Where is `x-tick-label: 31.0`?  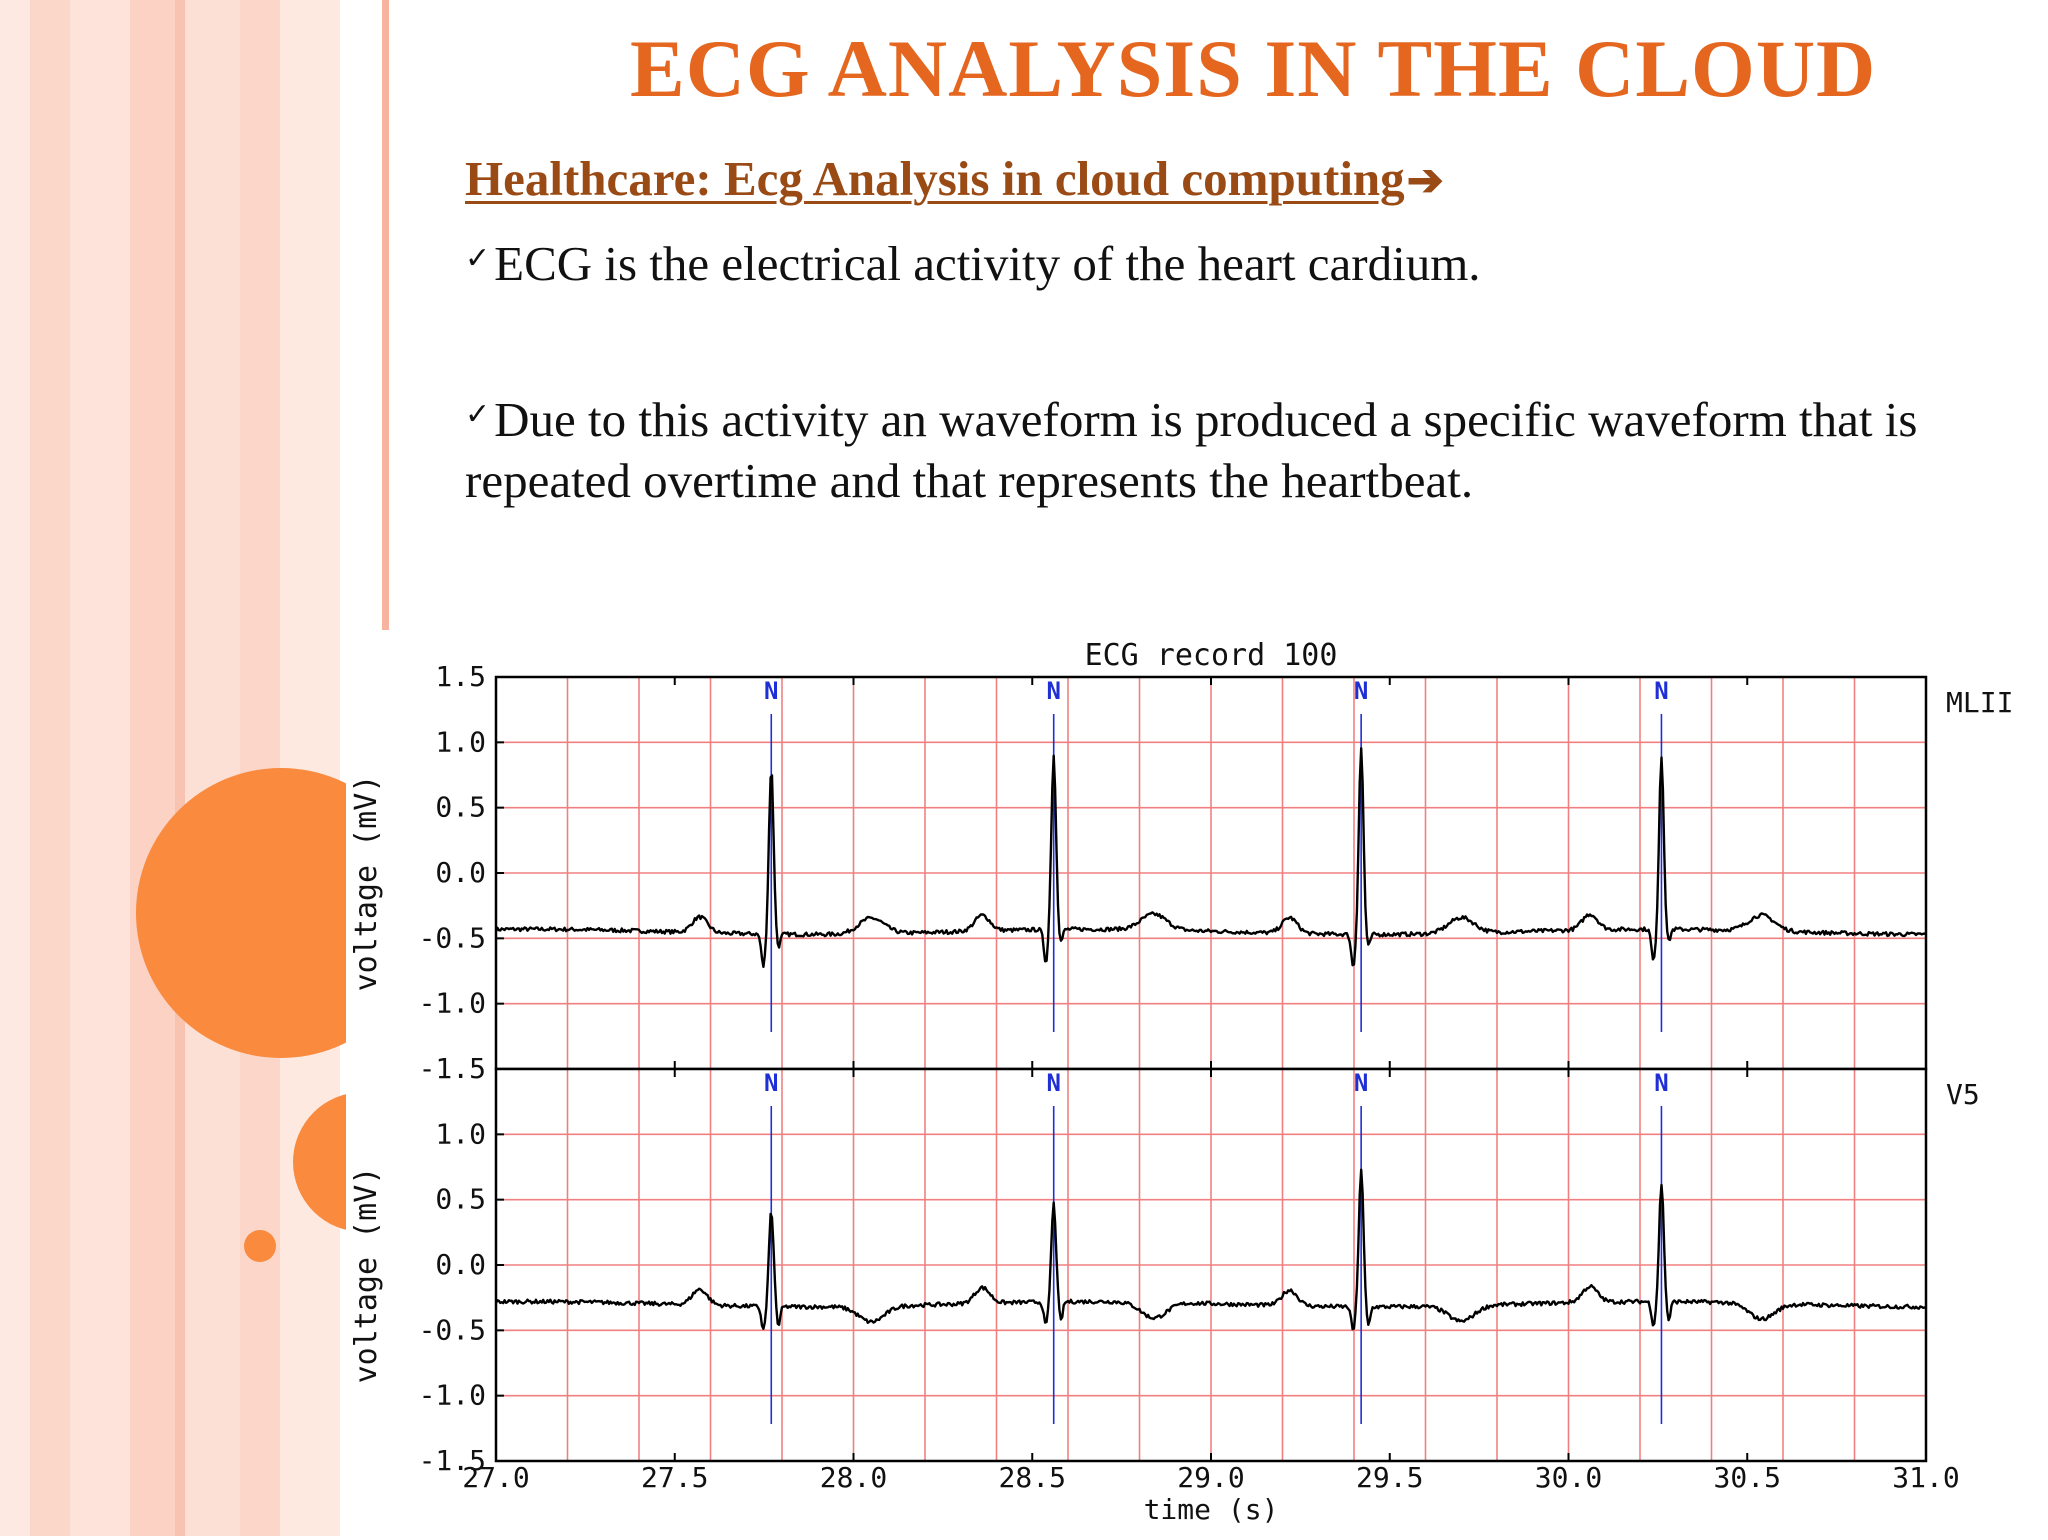
x-tick-label: 31.0 is located at coordinates (1925, 1477).